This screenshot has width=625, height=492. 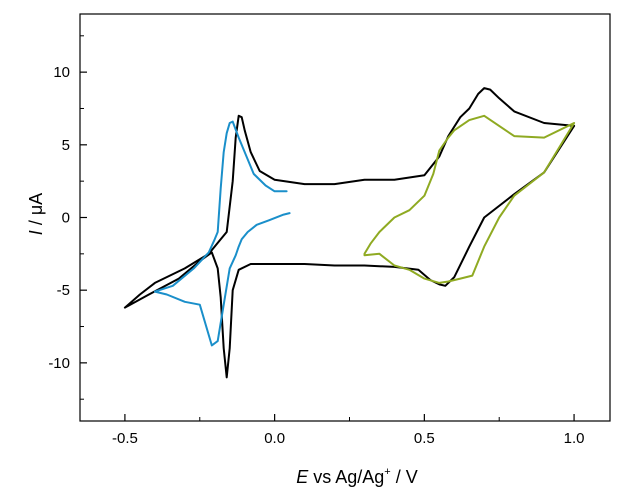 I want to click on x-tick-label: 0.0, so click(x=274, y=438).